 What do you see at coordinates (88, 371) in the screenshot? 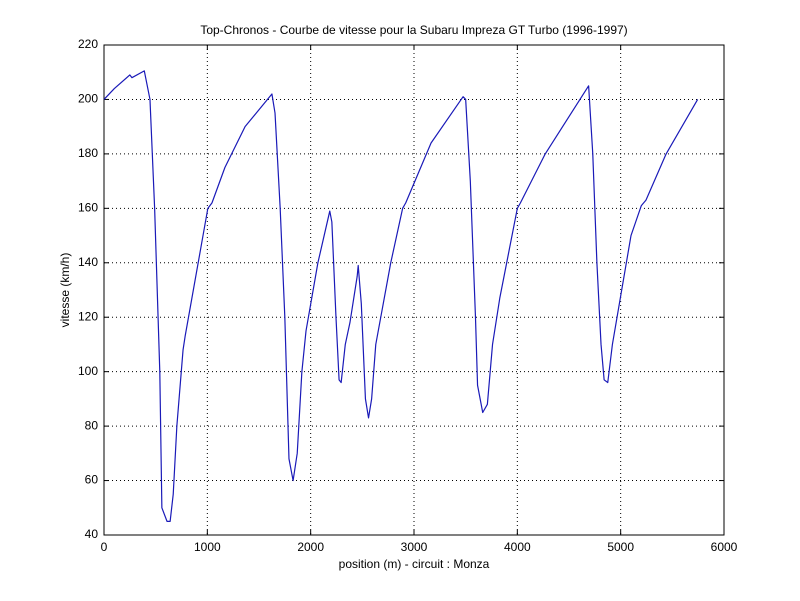
I see `y-tick-label: 100` at bounding box center [88, 371].